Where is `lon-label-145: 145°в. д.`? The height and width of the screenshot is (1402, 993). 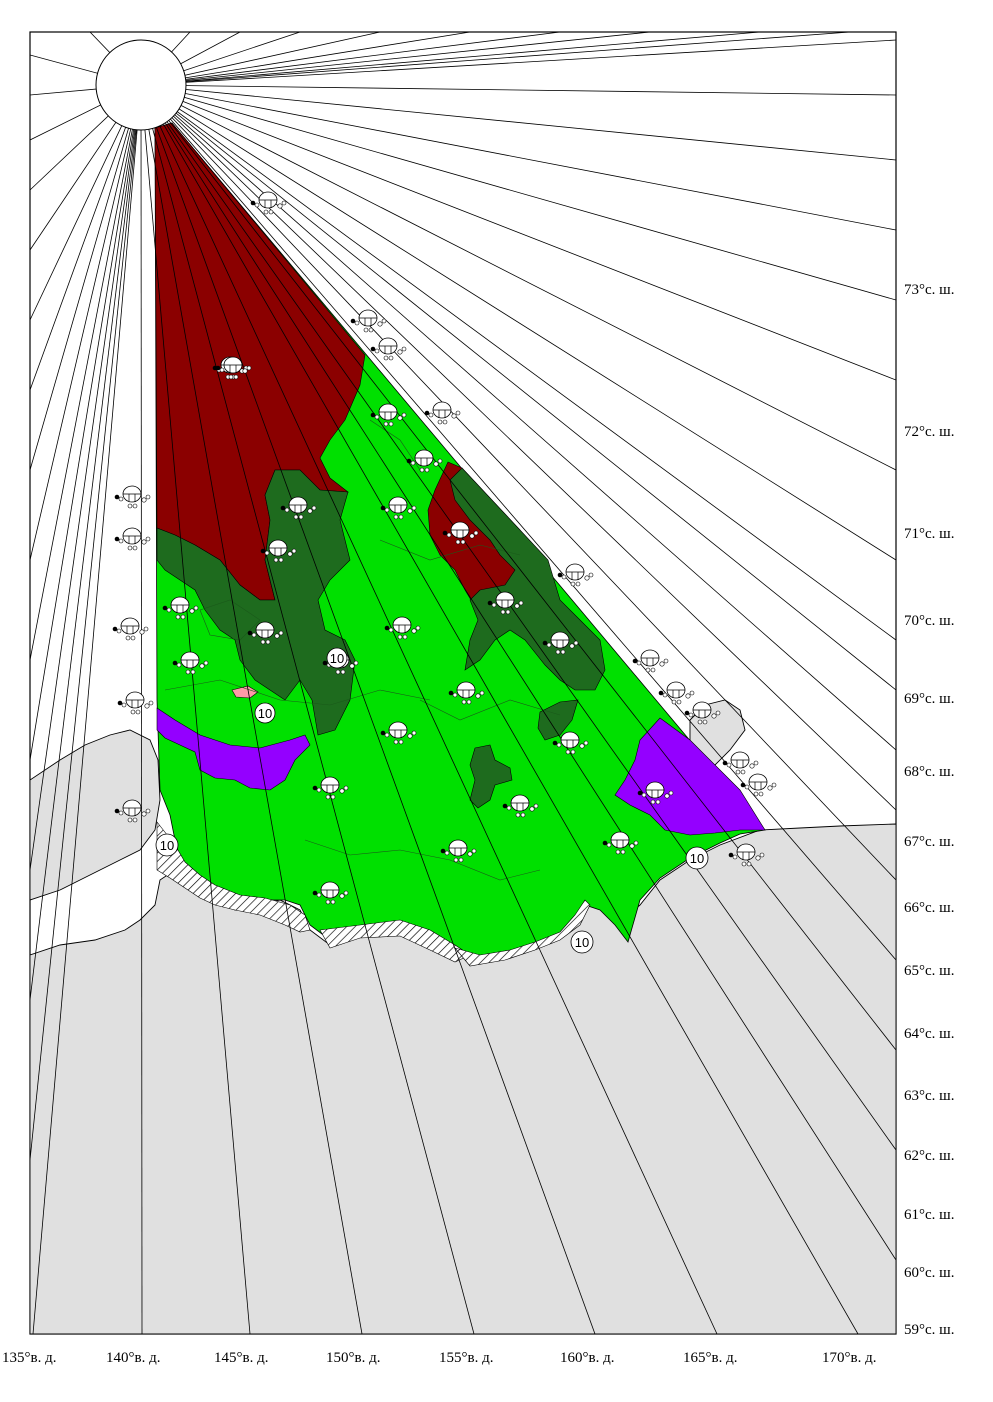 lon-label-145: 145°в. д. is located at coordinates (241, 1358).